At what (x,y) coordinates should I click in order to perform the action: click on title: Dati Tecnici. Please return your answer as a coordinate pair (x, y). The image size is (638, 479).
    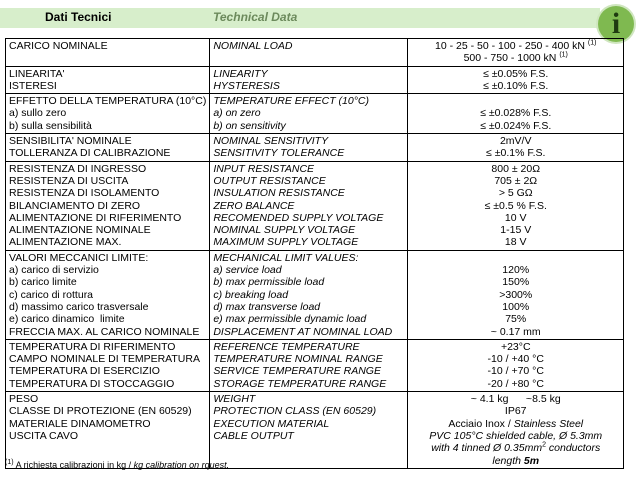
    Looking at the image, I should click on (78, 17).